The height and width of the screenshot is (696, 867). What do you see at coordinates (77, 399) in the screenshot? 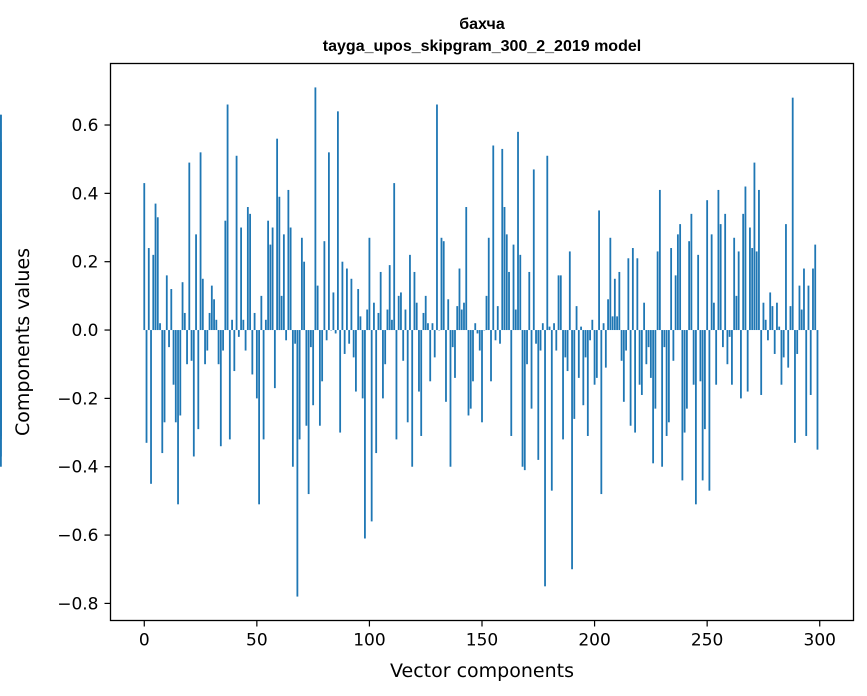
I see `y-tick-label: −0.2` at bounding box center [77, 399].